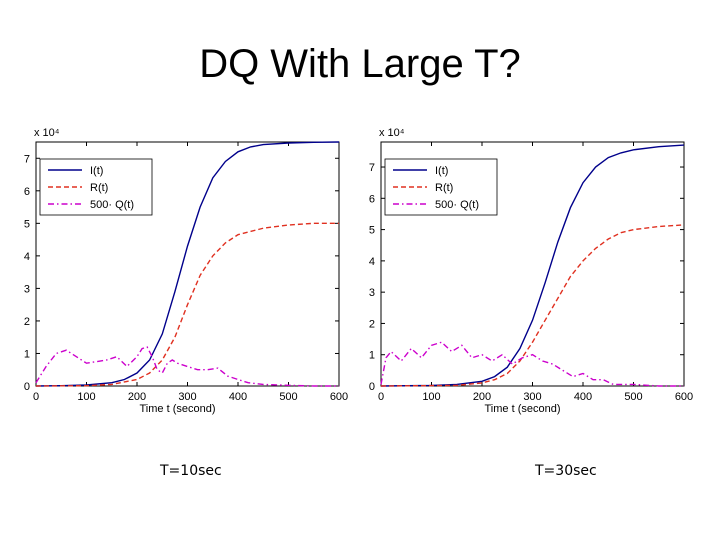 The height and width of the screenshot is (540, 720). Describe the element at coordinates (360, 64) in the screenshot. I see `slide-title: DQ With Large T?` at that location.